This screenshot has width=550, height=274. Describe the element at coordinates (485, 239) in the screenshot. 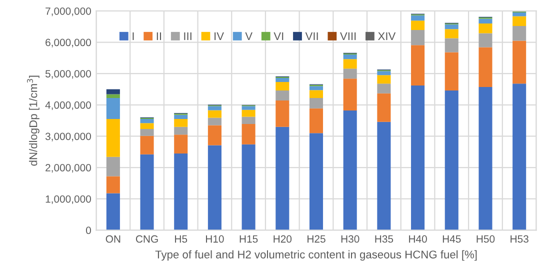

I see `x-tick-label: H50` at that location.